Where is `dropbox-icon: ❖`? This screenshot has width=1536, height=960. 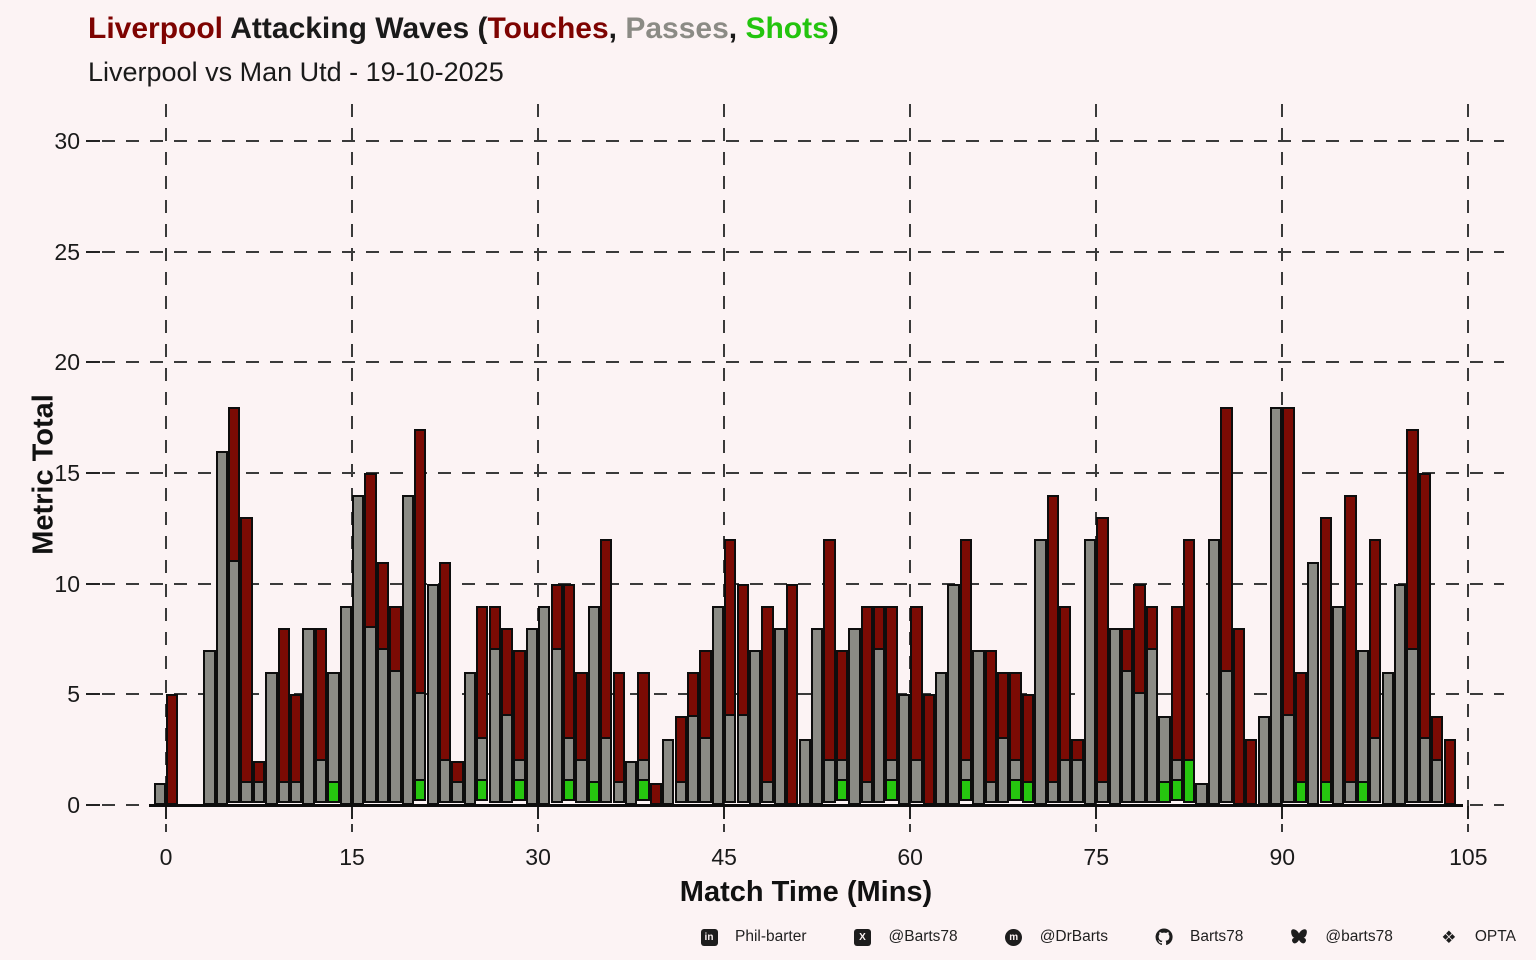 dropbox-icon: ❖ is located at coordinates (1449, 937).